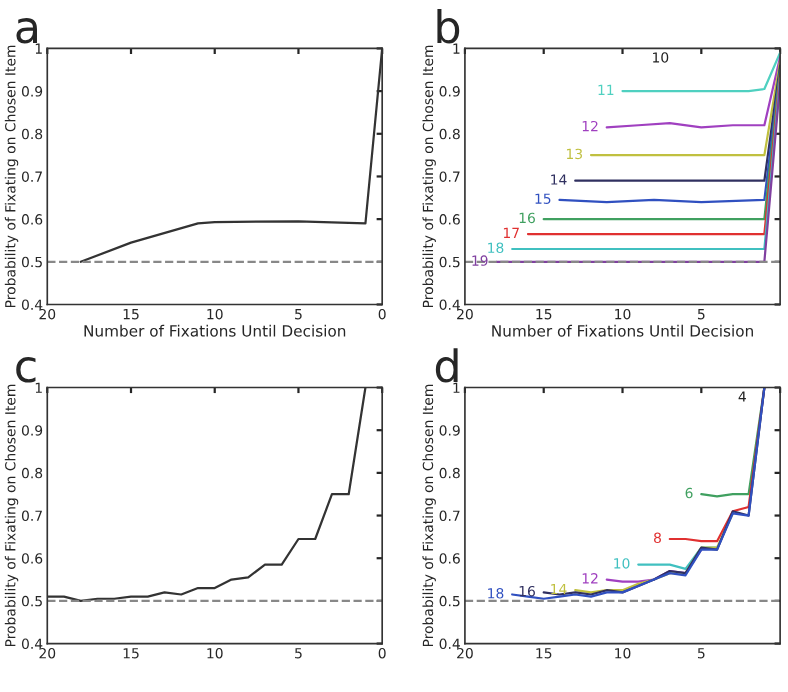 This screenshot has width=788, height=692. I want to click on chart-title: d, so click(446, 365).